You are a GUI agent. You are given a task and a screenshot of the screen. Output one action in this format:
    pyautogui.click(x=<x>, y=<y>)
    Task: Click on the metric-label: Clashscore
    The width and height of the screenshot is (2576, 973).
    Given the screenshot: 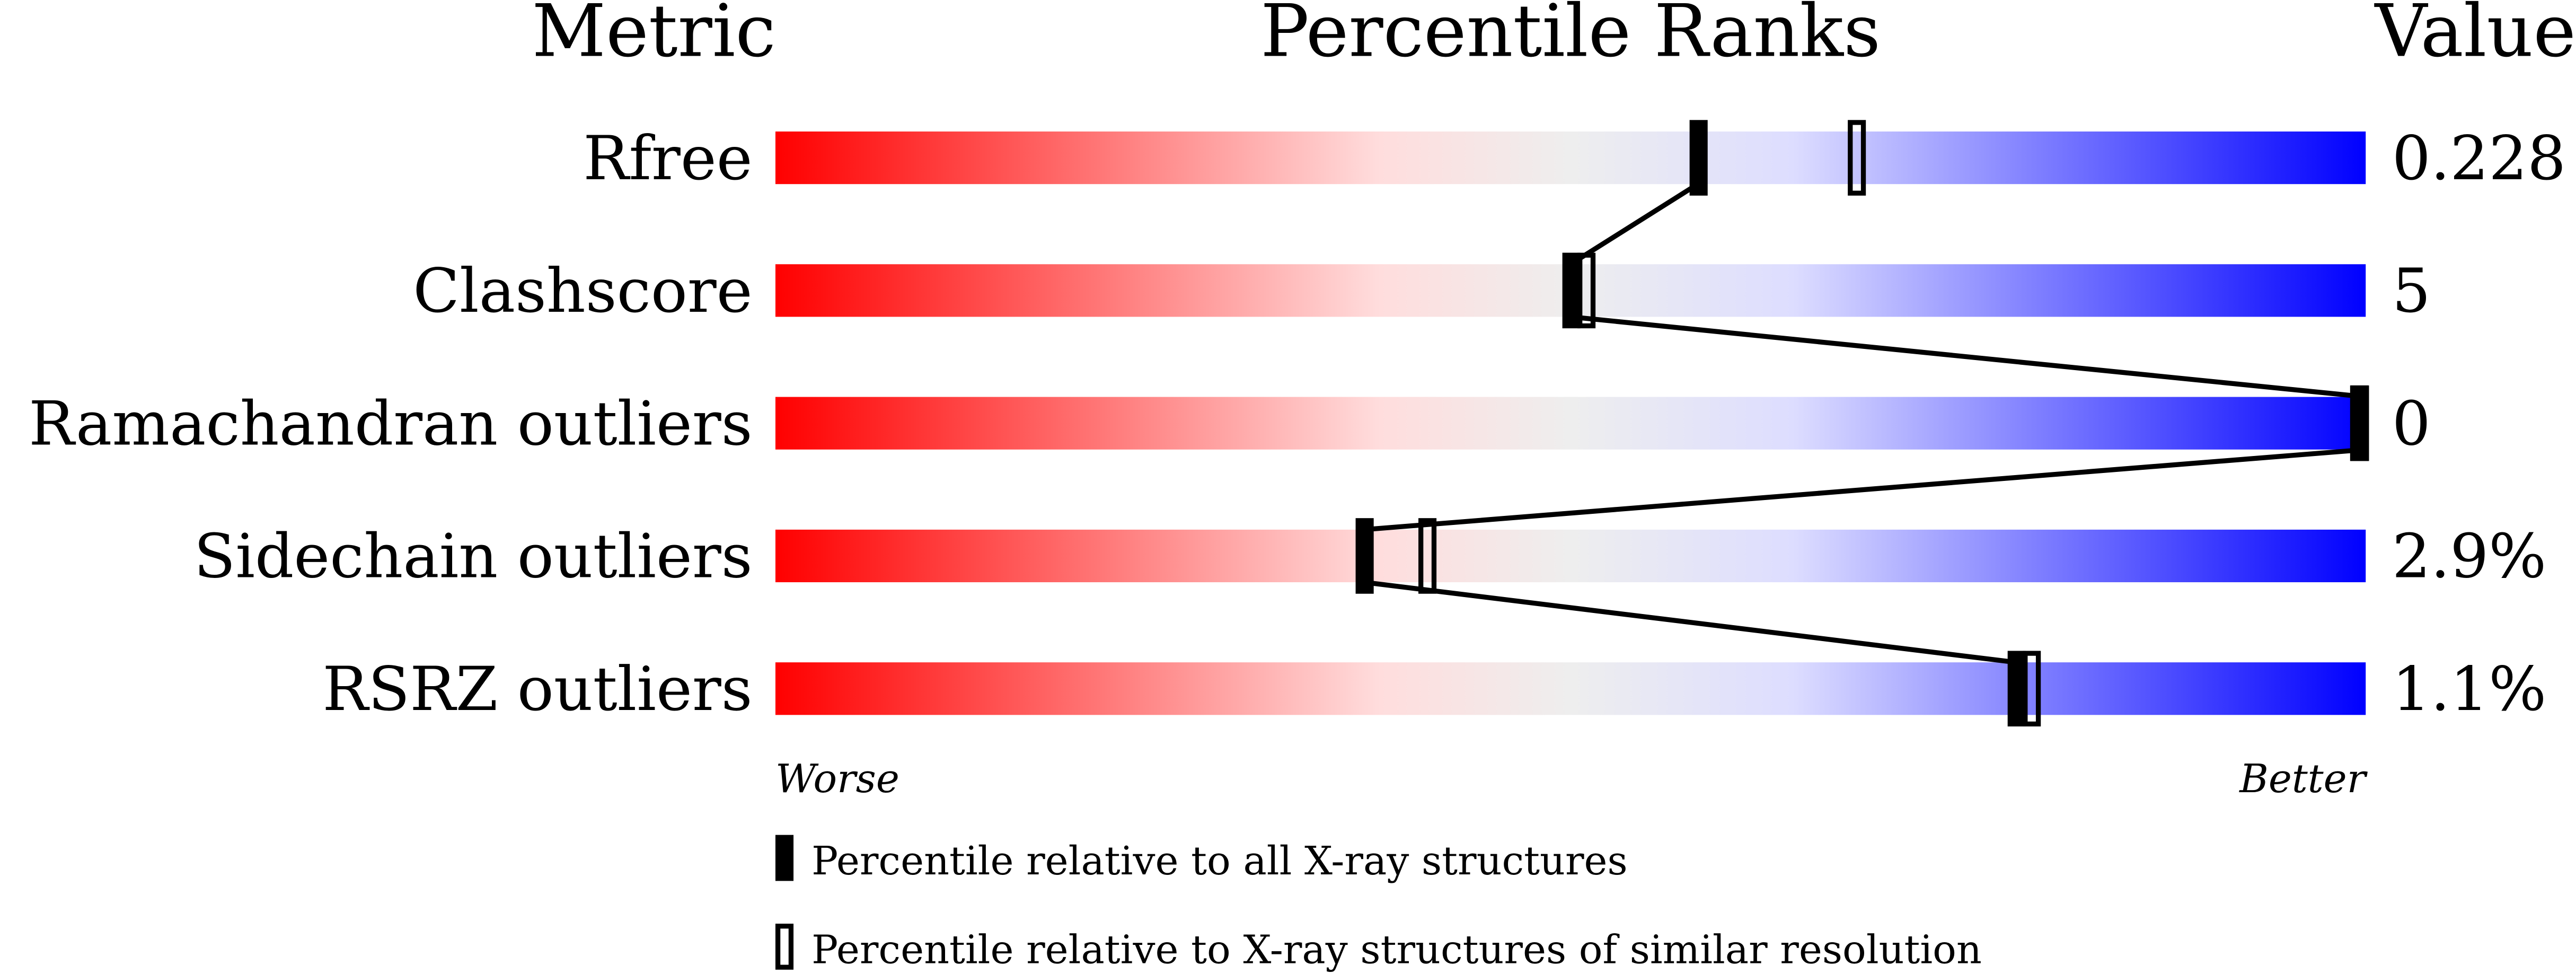 What is the action you would take?
    pyautogui.click(x=582, y=291)
    